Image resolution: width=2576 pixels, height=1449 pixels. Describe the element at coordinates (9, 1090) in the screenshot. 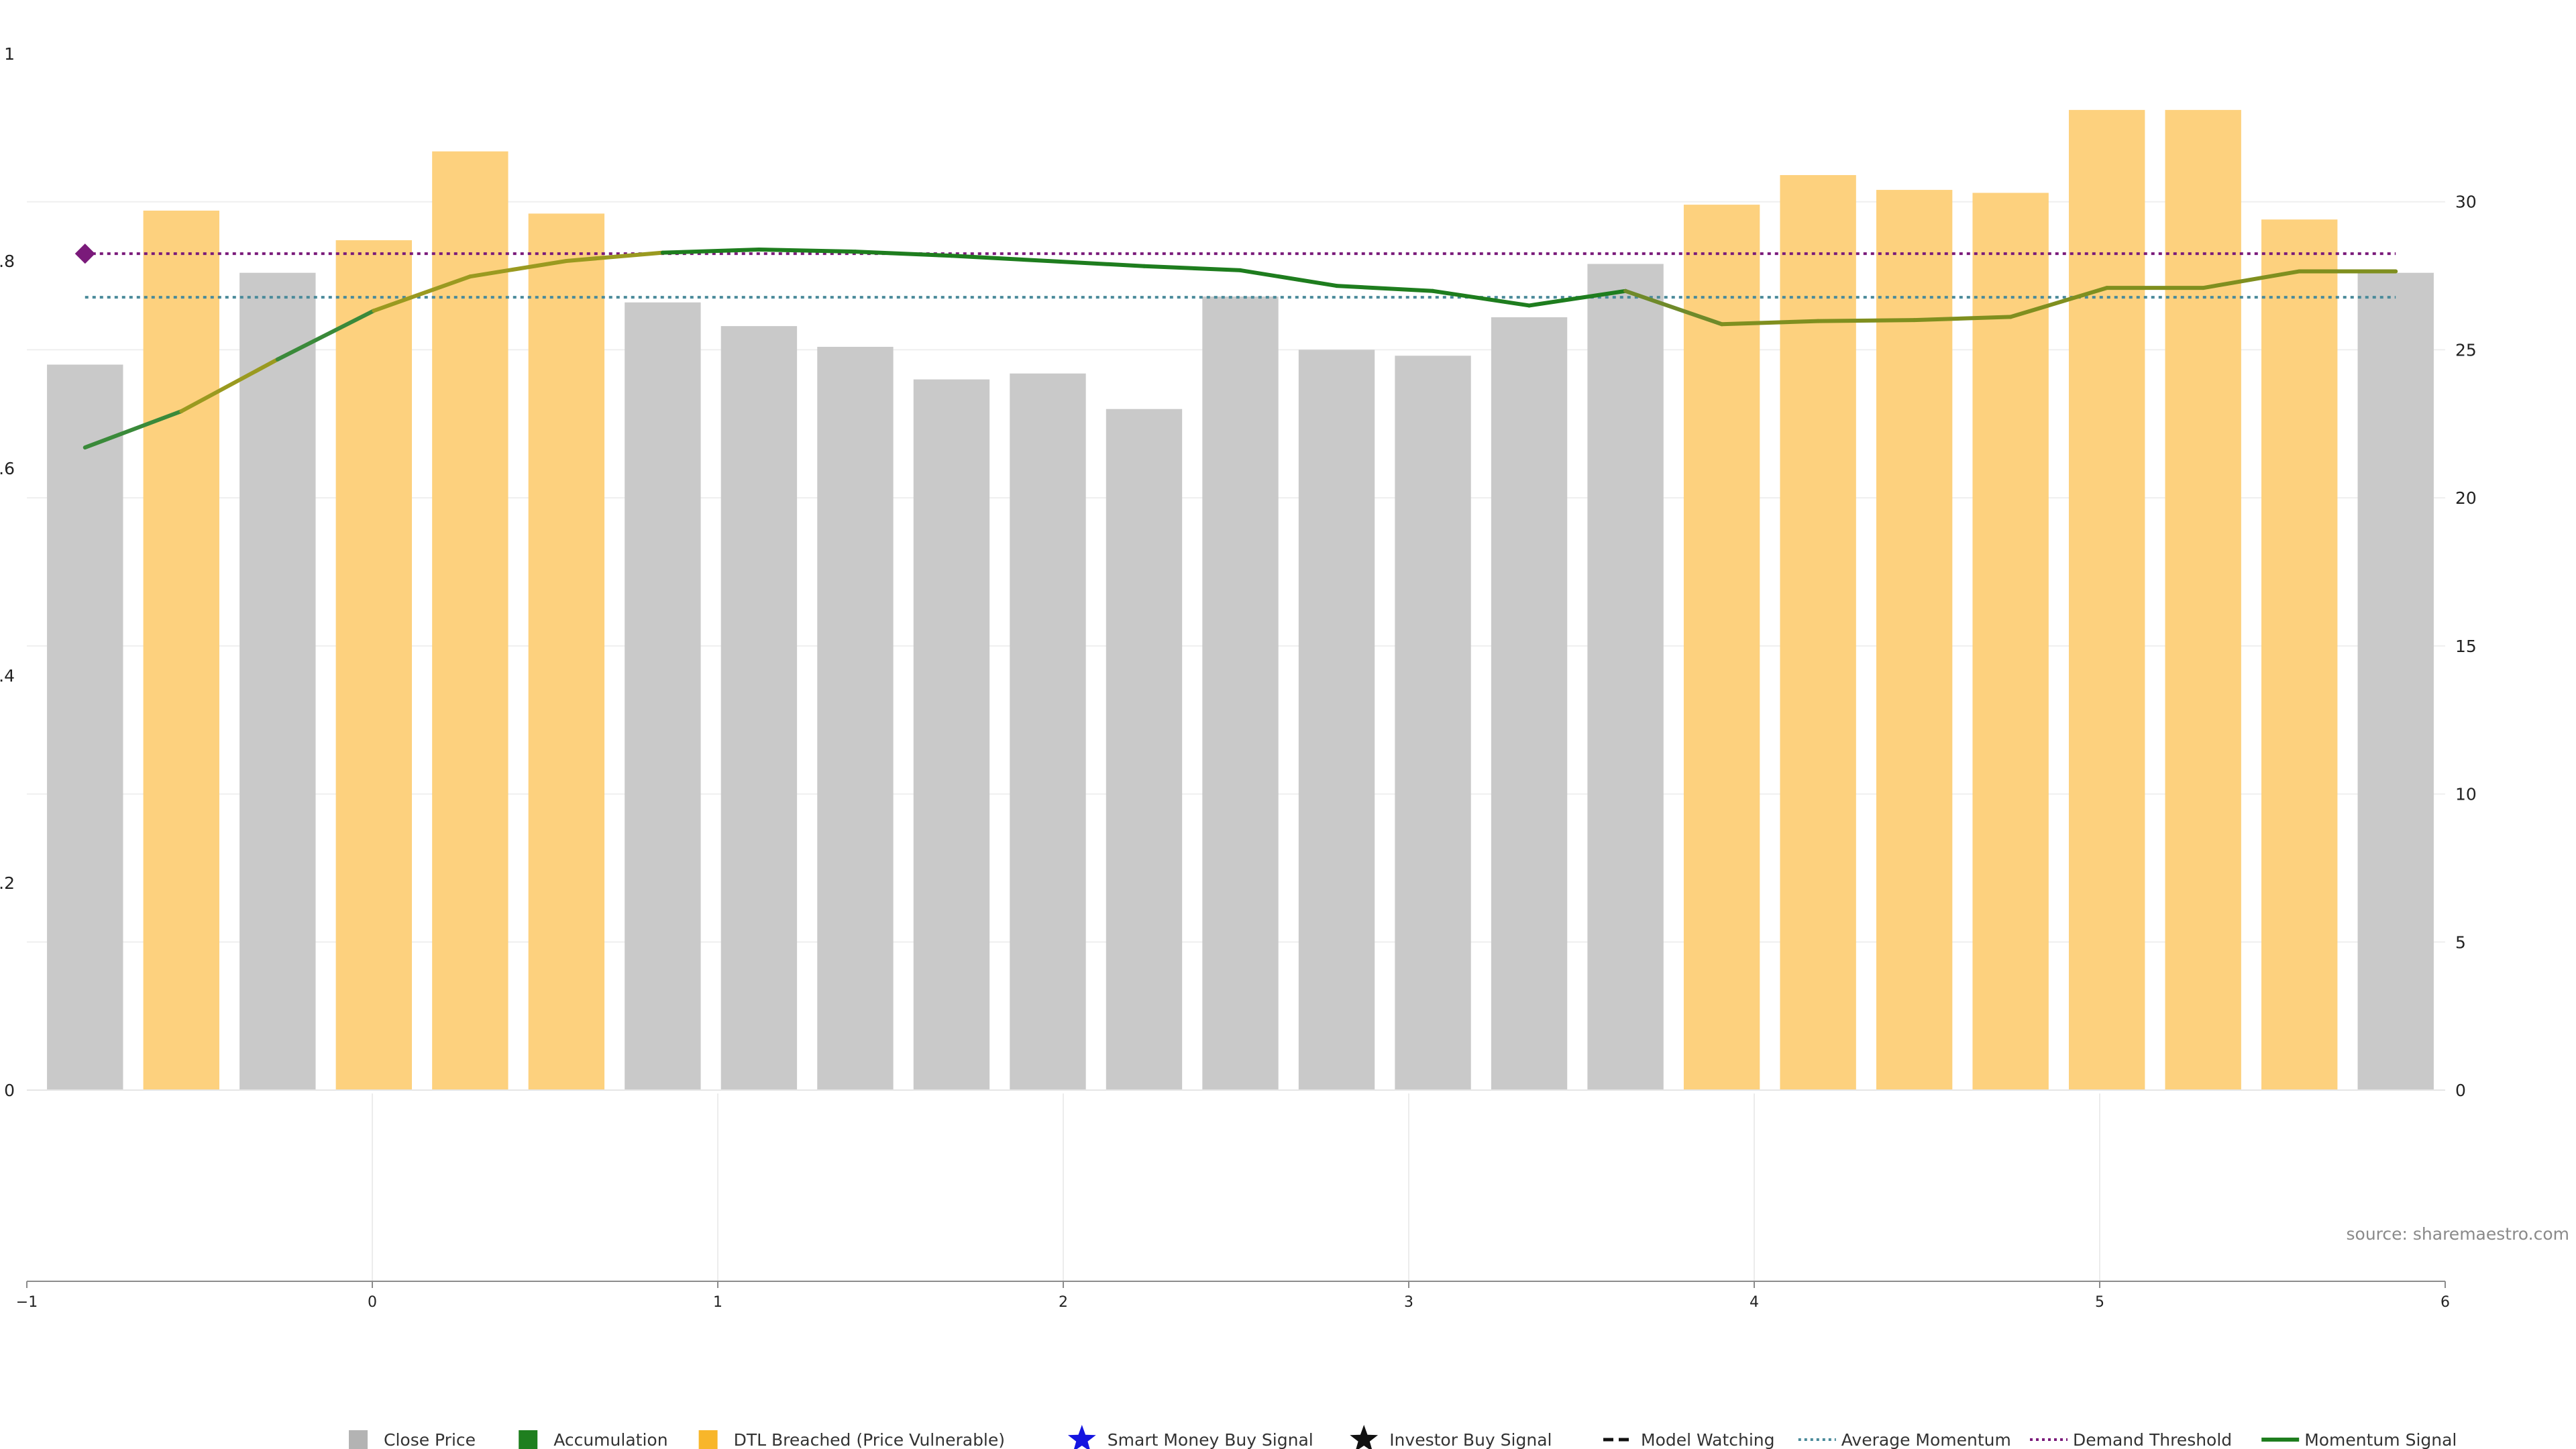

I see `left-tick-label: 0` at that location.